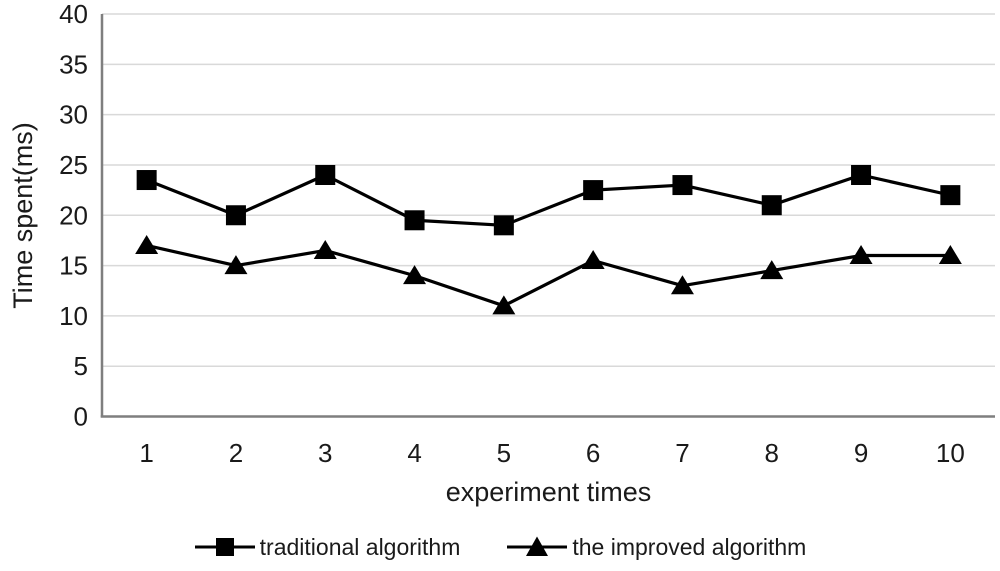 Image resolution: width=1000 pixels, height=571 pixels. What do you see at coordinates (73, 115) in the screenshot?
I see `y-tick-label: 30` at bounding box center [73, 115].